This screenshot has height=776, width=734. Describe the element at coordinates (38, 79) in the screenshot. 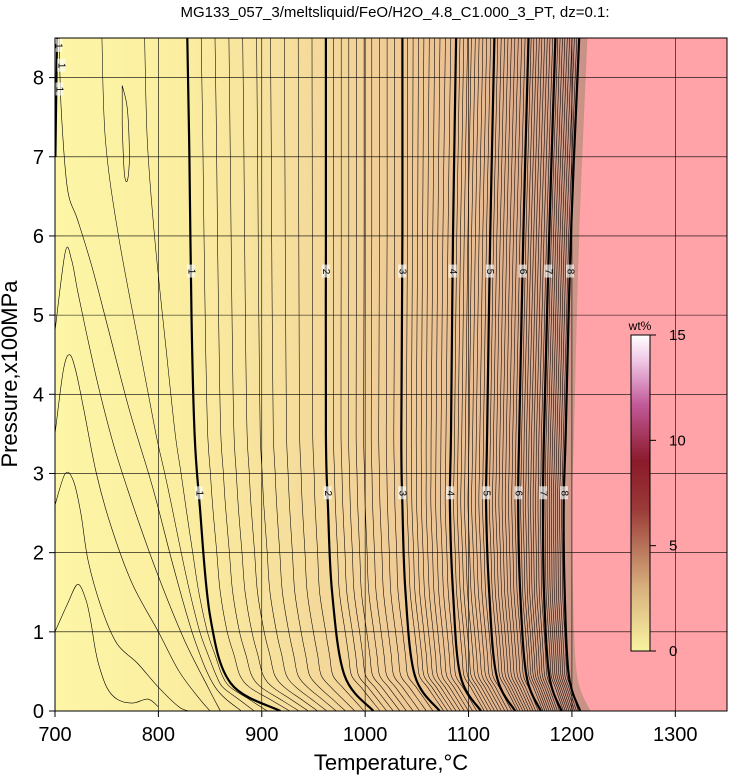

I see `y-tick-label: 8` at that location.